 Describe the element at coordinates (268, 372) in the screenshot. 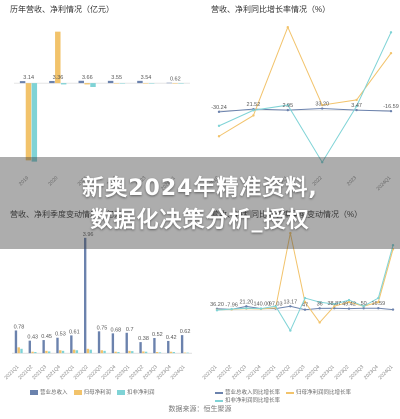

I see `x-tick-label: 2022Q1` at that location.